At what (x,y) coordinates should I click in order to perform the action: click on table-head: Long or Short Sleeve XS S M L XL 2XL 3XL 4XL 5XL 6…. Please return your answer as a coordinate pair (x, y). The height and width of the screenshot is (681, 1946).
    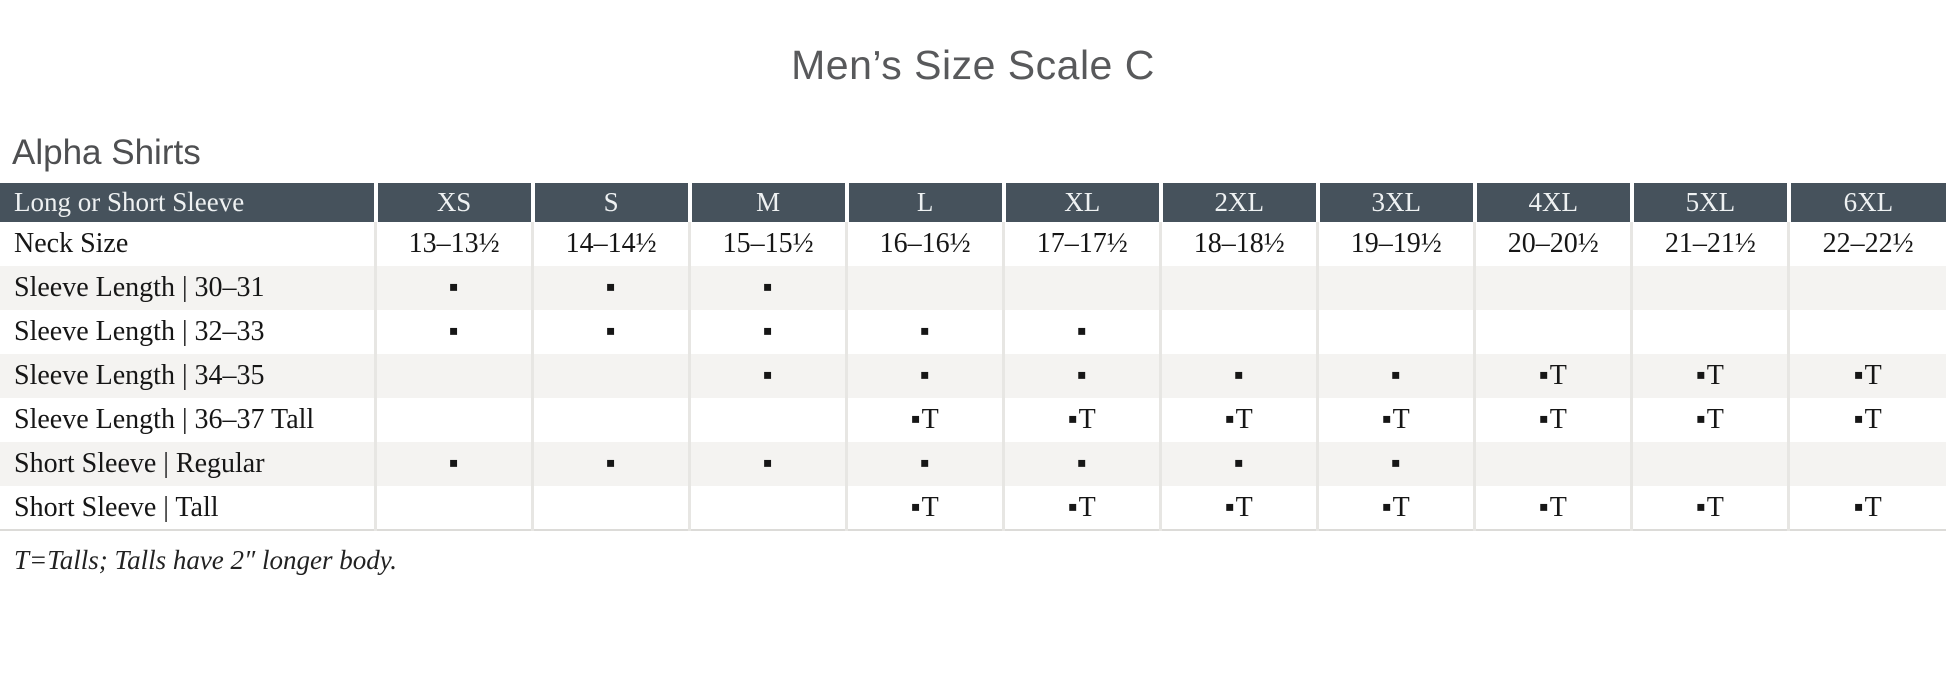
    Looking at the image, I should click on (973, 202).